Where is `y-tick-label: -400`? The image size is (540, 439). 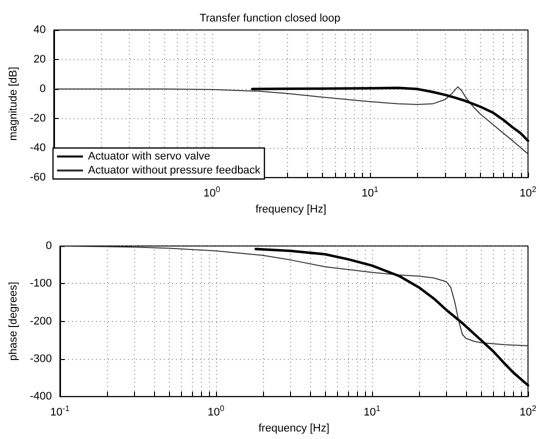
y-tick-label: -400 is located at coordinates (41, 396).